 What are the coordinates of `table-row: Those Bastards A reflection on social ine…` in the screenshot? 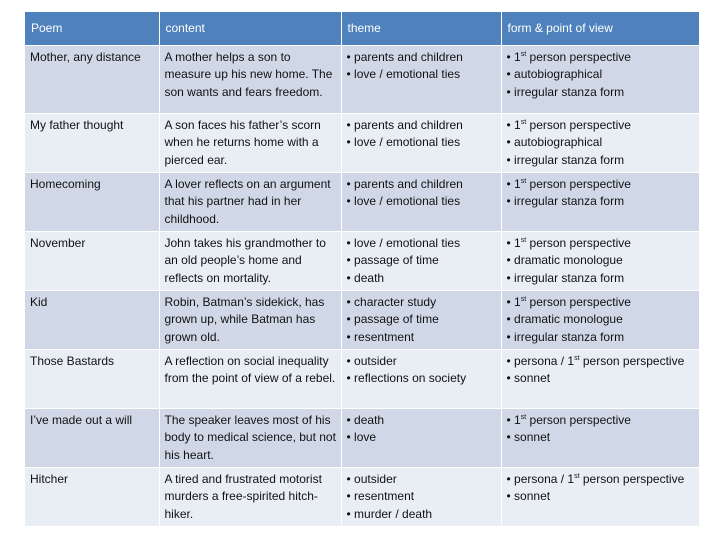 It's located at (362, 379).